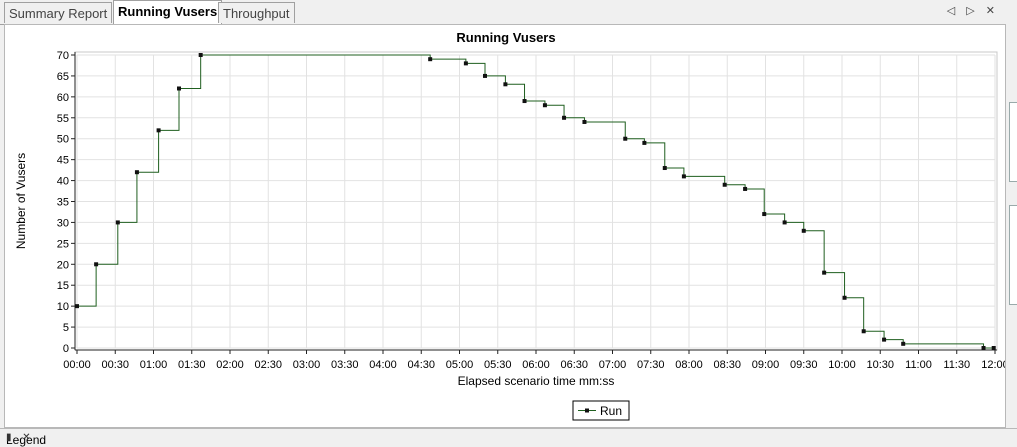 This screenshot has width=1017, height=447. What do you see at coordinates (804, 365) in the screenshot?
I see `x-tick-label: 09:30` at bounding box center [804, 365].